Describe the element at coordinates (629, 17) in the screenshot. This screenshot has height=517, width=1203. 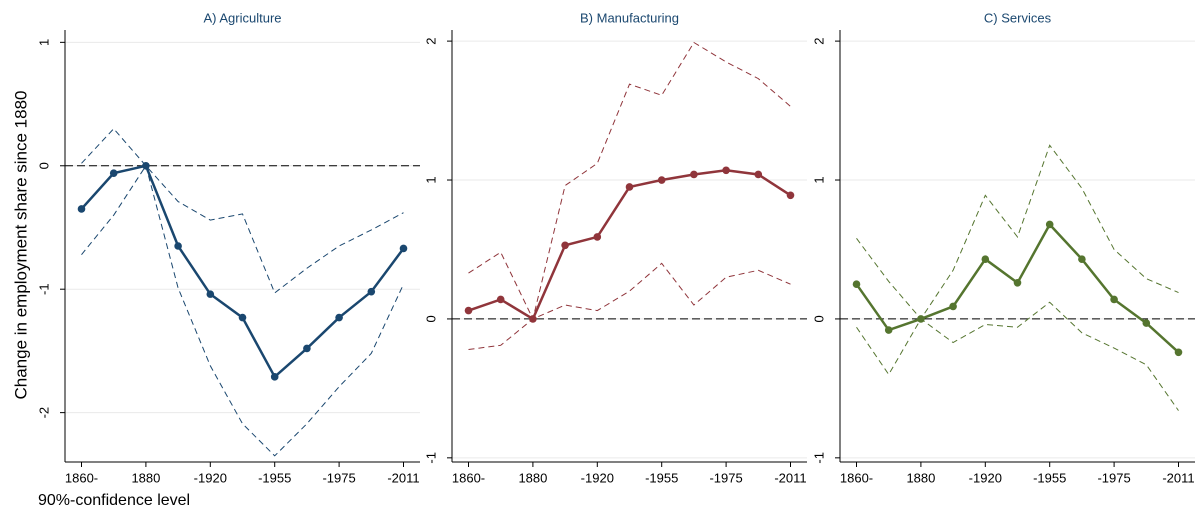
I see `panel-title: B) Manufacturing` at that location.